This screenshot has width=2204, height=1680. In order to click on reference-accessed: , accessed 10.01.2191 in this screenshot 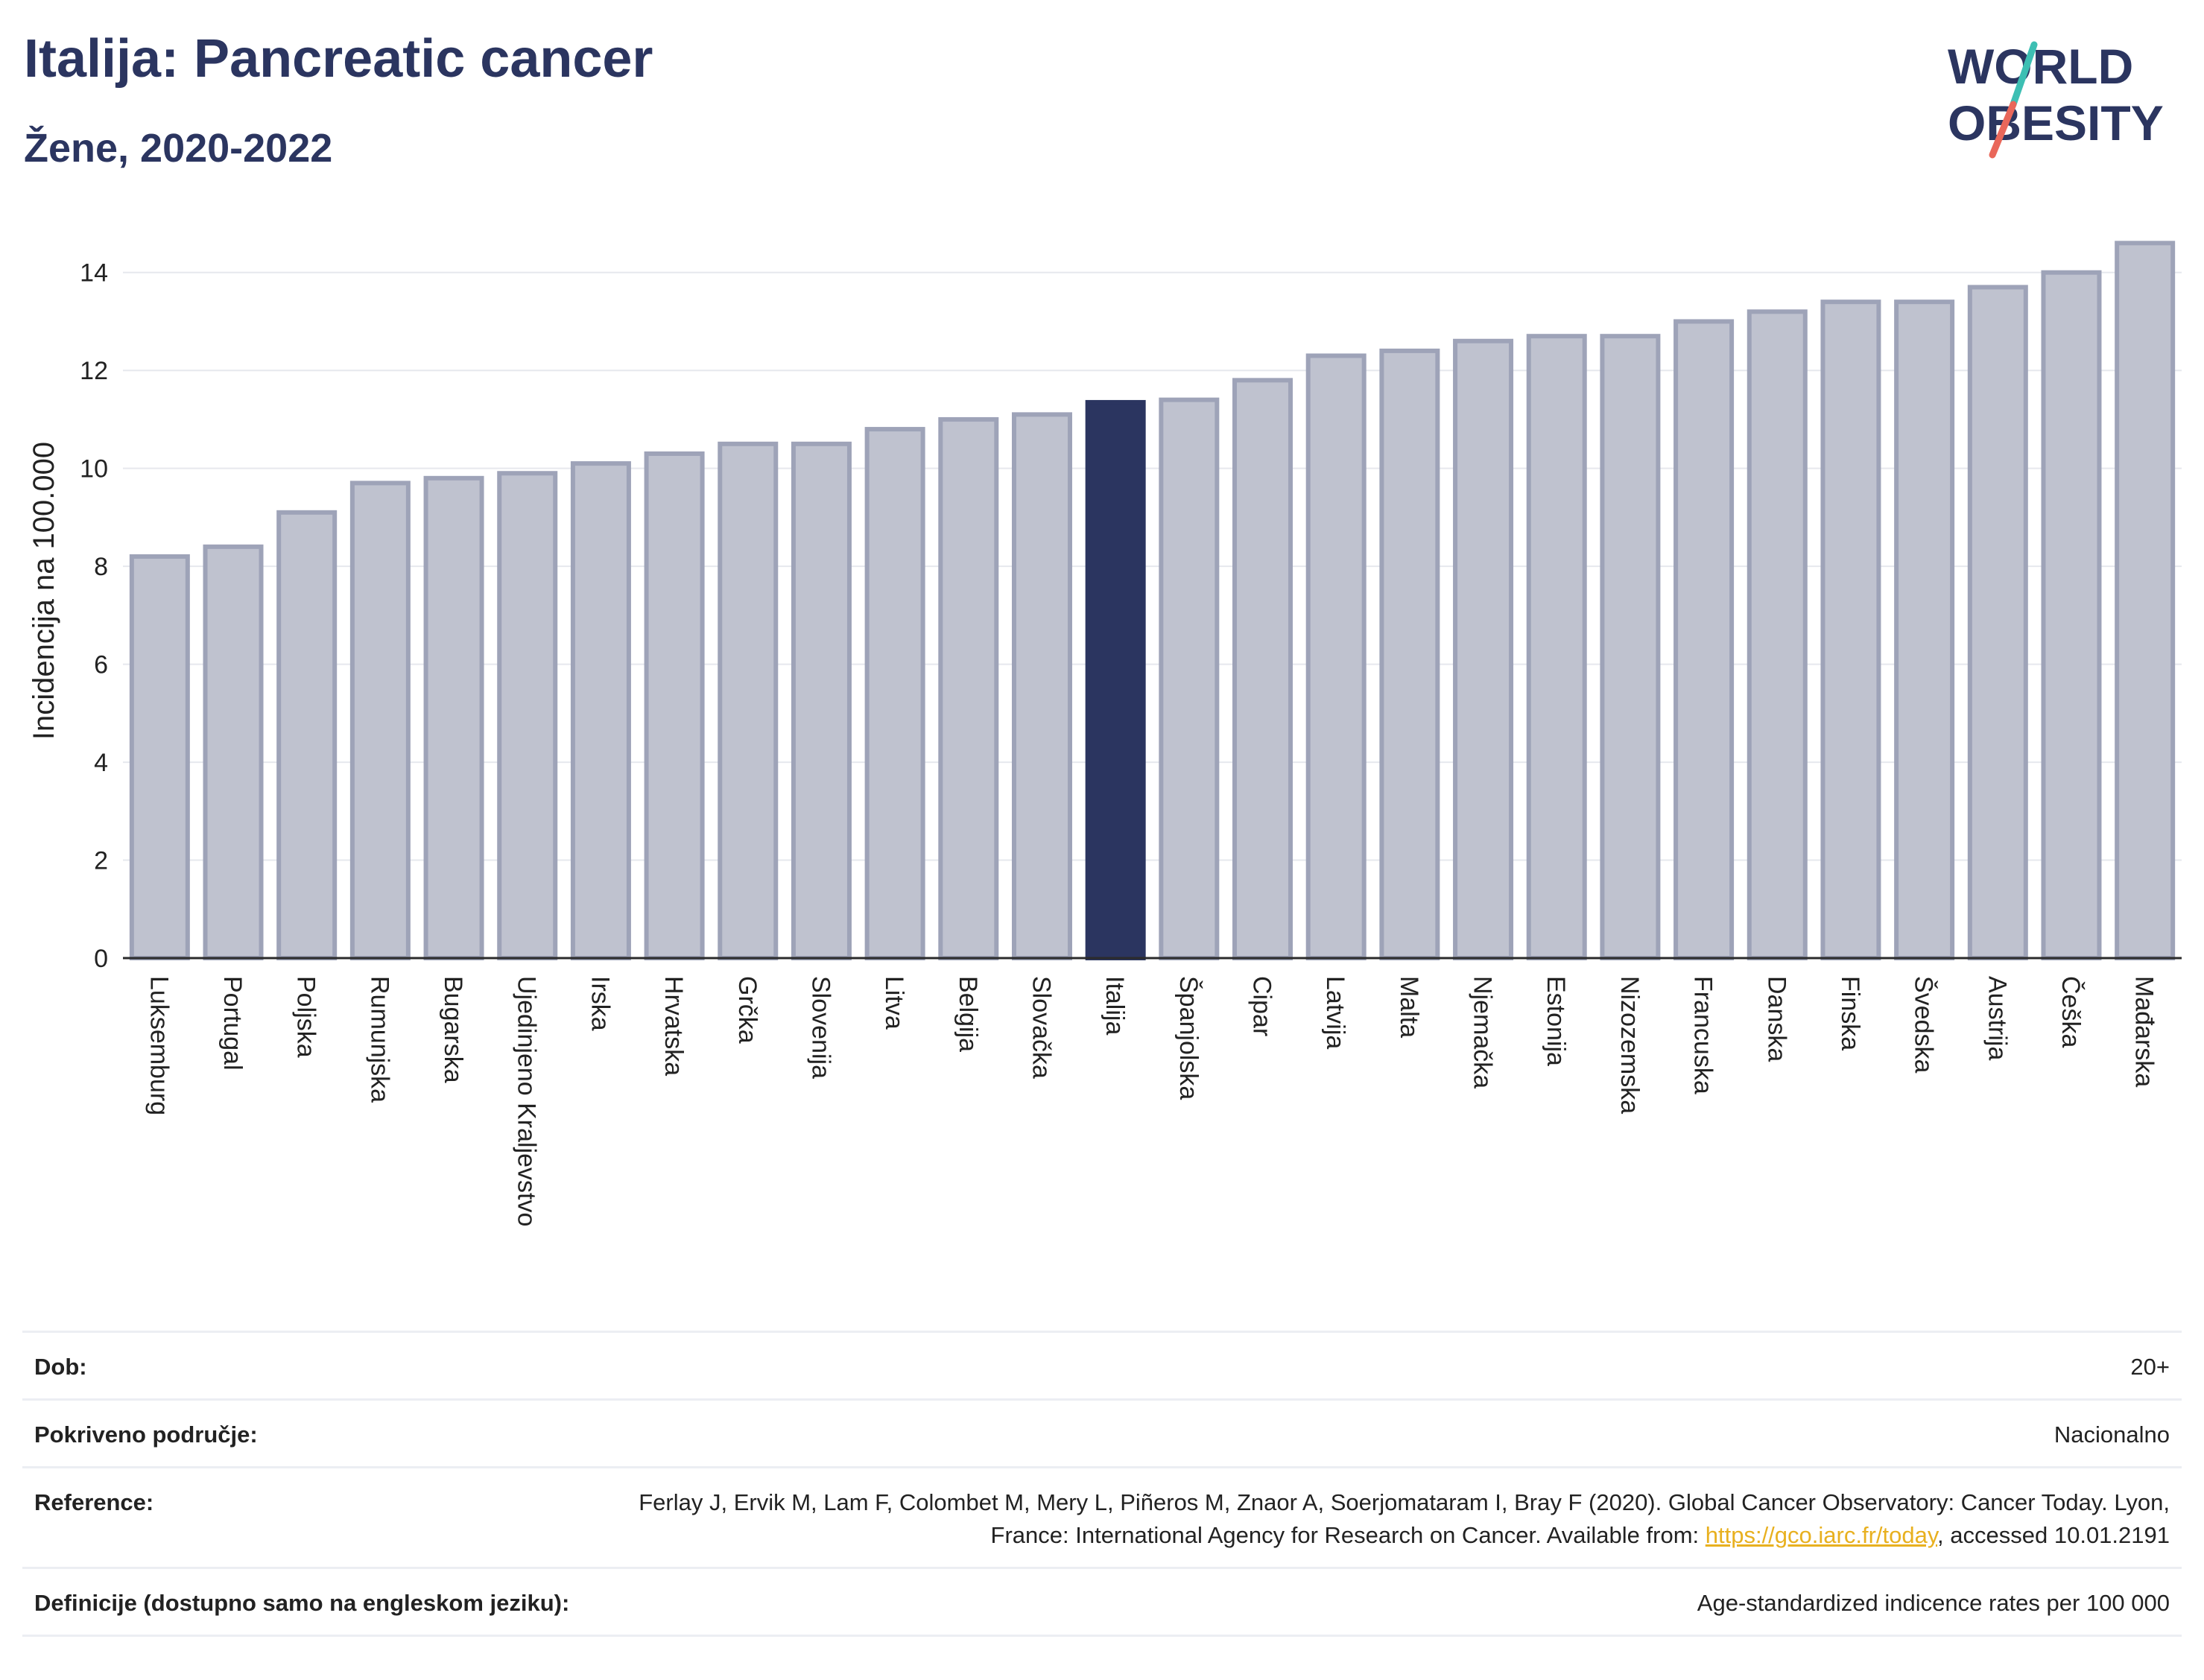, I will do `click(2053, 1535)`.